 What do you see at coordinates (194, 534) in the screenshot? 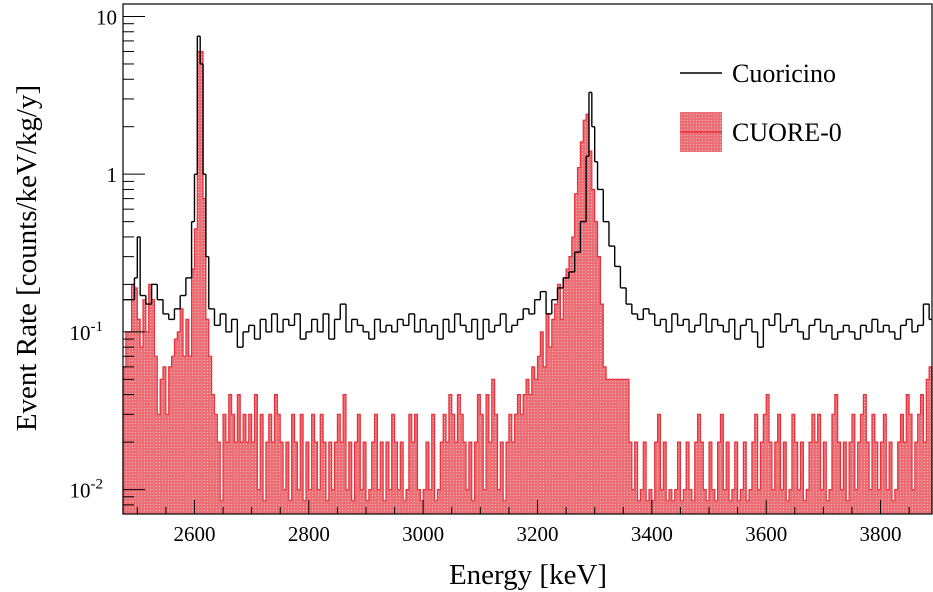
I see `x-tick-label: 2600` at bounding box center [194, 534].